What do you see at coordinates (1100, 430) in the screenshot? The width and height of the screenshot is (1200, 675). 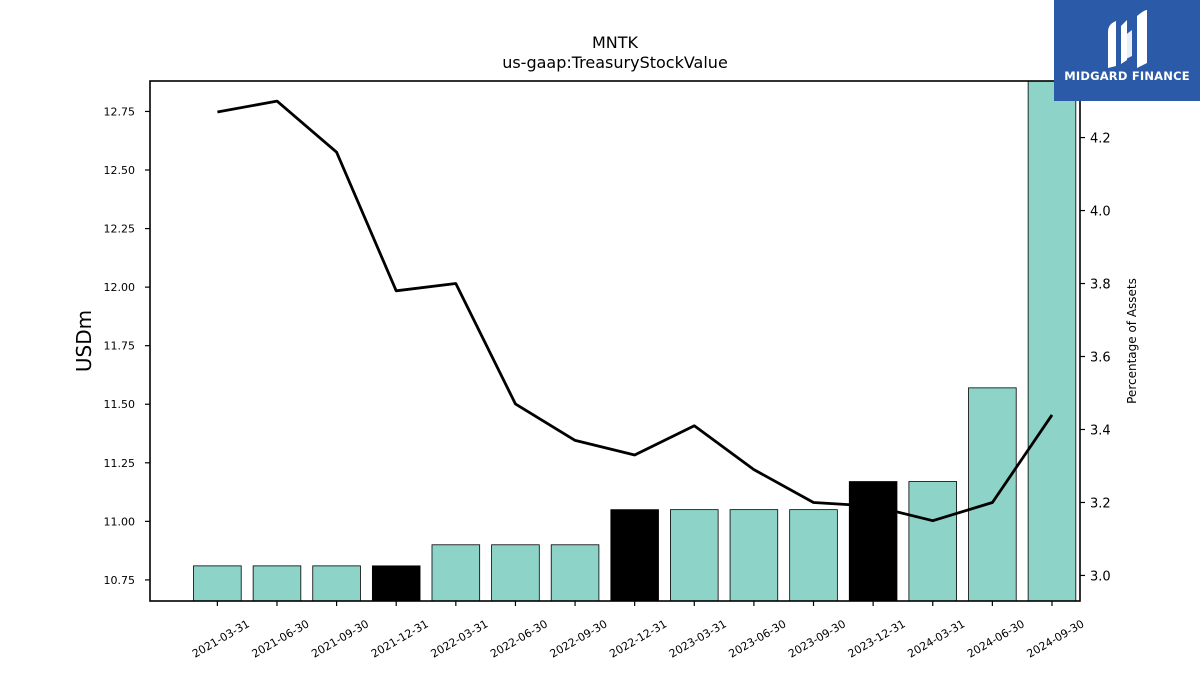 I see `y2-tick-label: 3.4` at bounding box center [1100, 430].